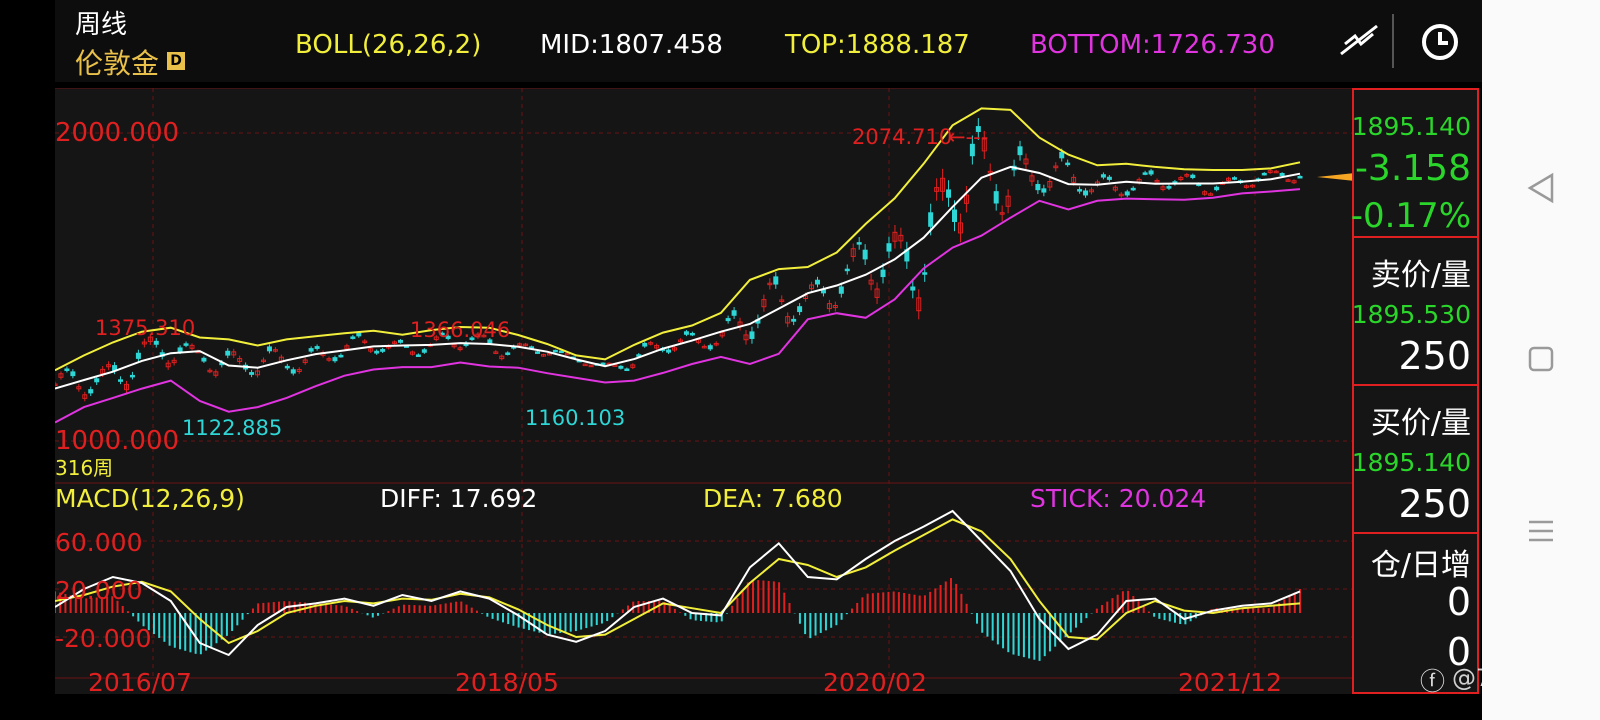 Image resolution: width=1600 pixels, height=720 pixels. Describe the element at coordinates (1420, 423) in the screenshot. I see `bid-label: 买价/量` at that location.